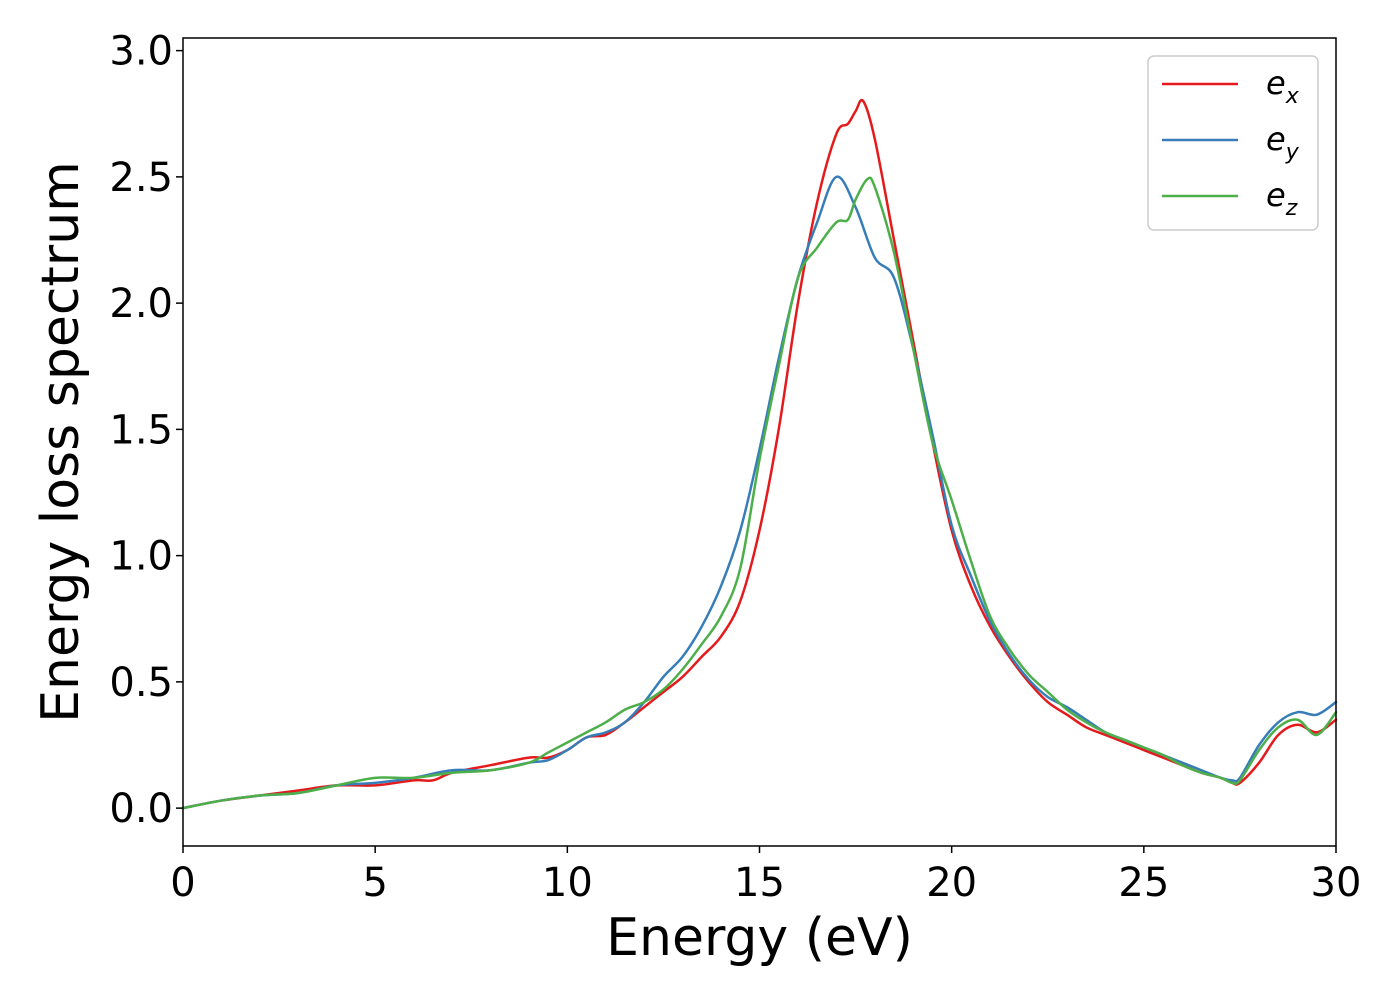 The image size is (1400, 1000). I want to click on legend-label-y: ey, so click(1283, 142).